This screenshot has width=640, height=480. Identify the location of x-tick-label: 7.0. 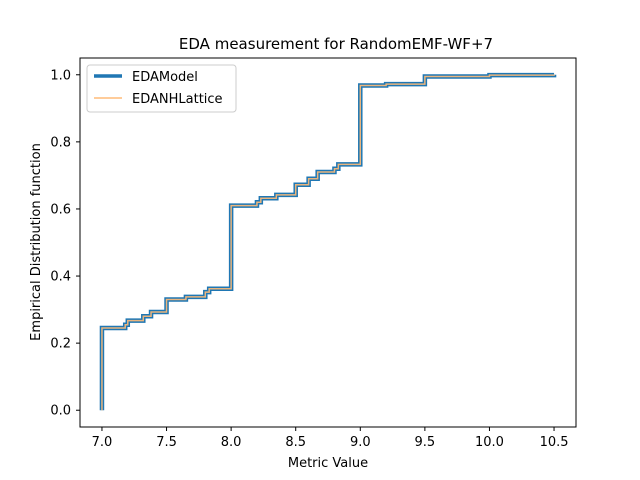
(102, 442).